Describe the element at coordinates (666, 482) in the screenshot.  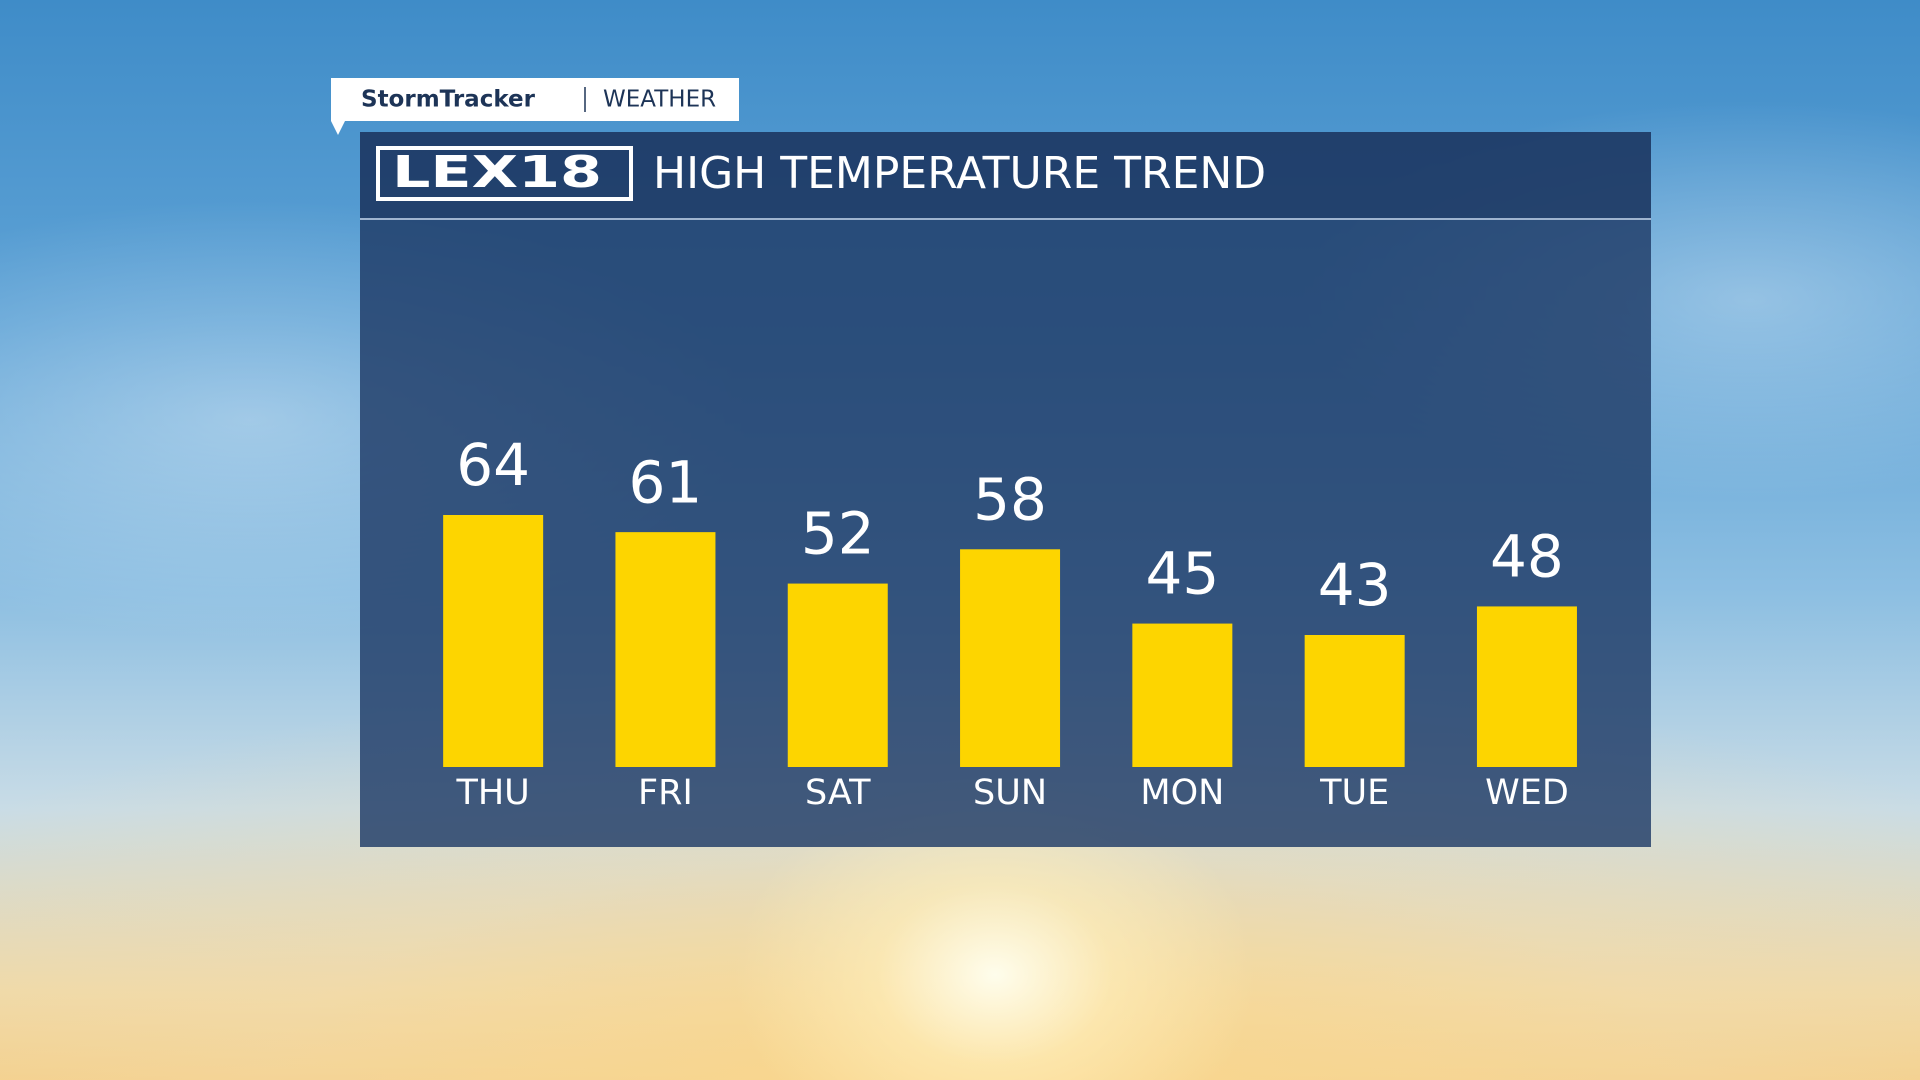
I see `value-label: 61` at that location.